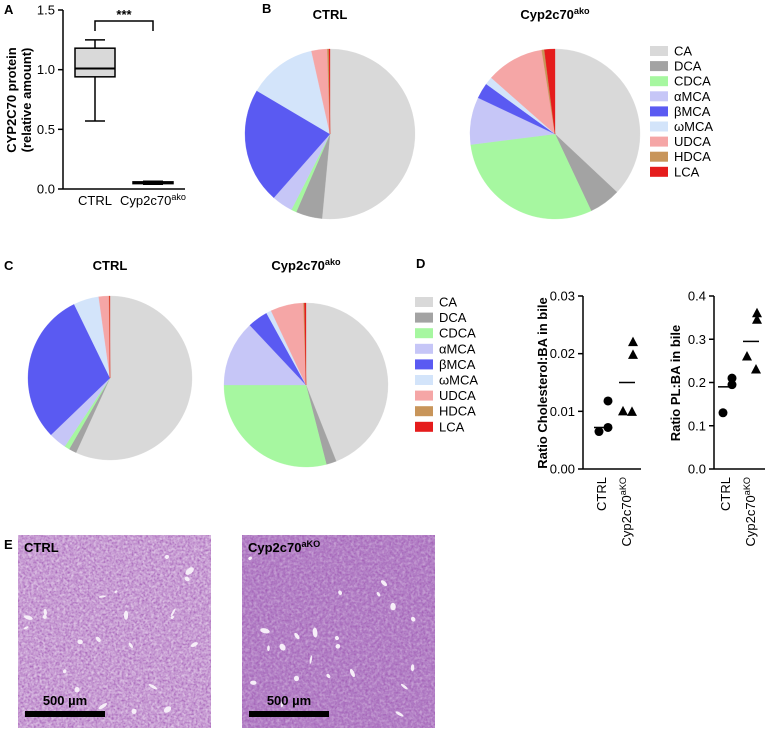 This screenshot has width=766, height=729. I want to click on x-tick-label-sup: aKO, so click(623, 486).